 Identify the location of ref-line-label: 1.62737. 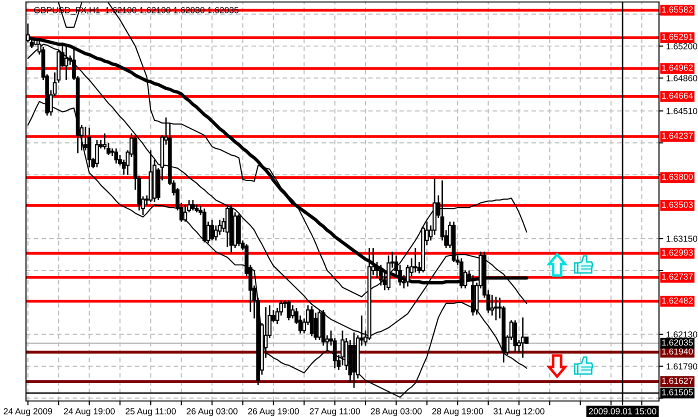
(677, 277).